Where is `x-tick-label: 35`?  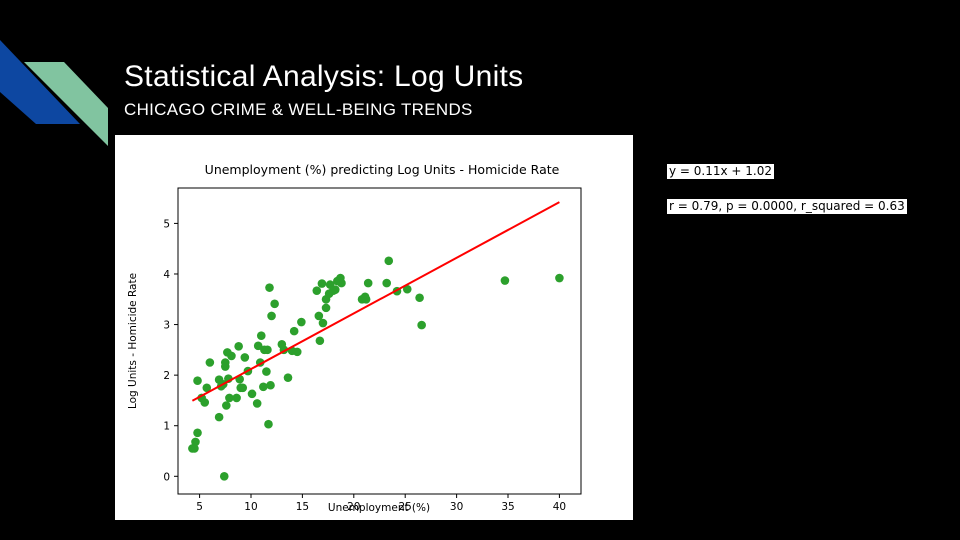 x-tick-label: 35 is located at coordinates (507, 507).